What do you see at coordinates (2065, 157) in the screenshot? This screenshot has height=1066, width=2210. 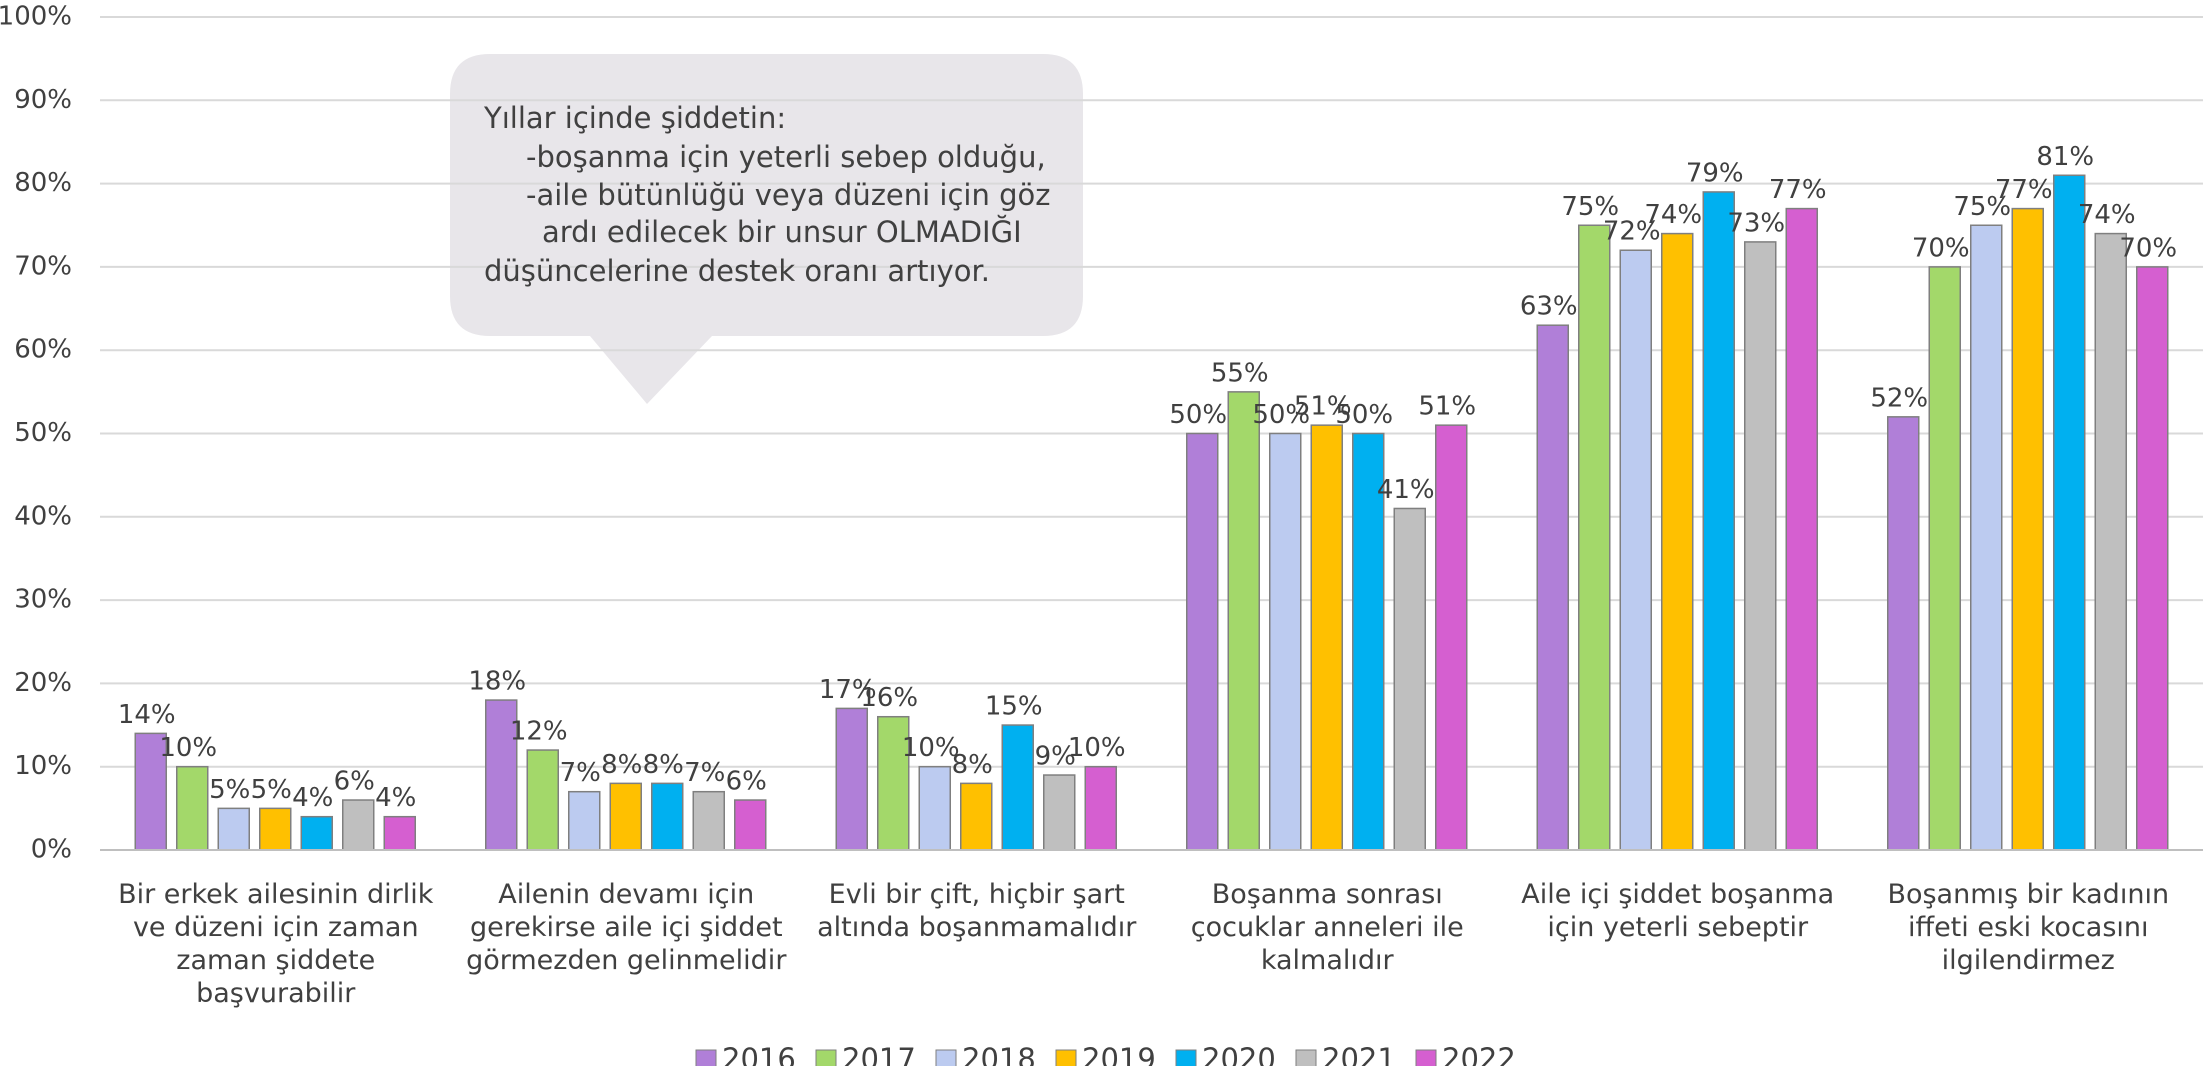 I see `data-label: 81%` at bounding box center [2065, 157].